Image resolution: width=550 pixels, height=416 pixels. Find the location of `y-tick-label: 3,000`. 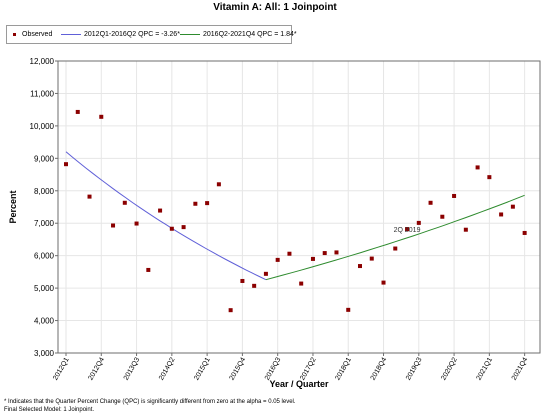

y-tick-label: 3,000 is located at coordinates (44, 353).